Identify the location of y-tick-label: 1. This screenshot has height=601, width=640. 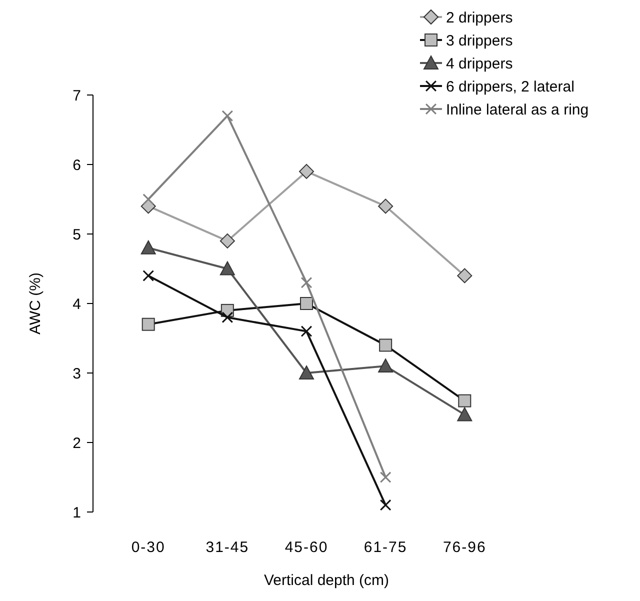
(76, 513).